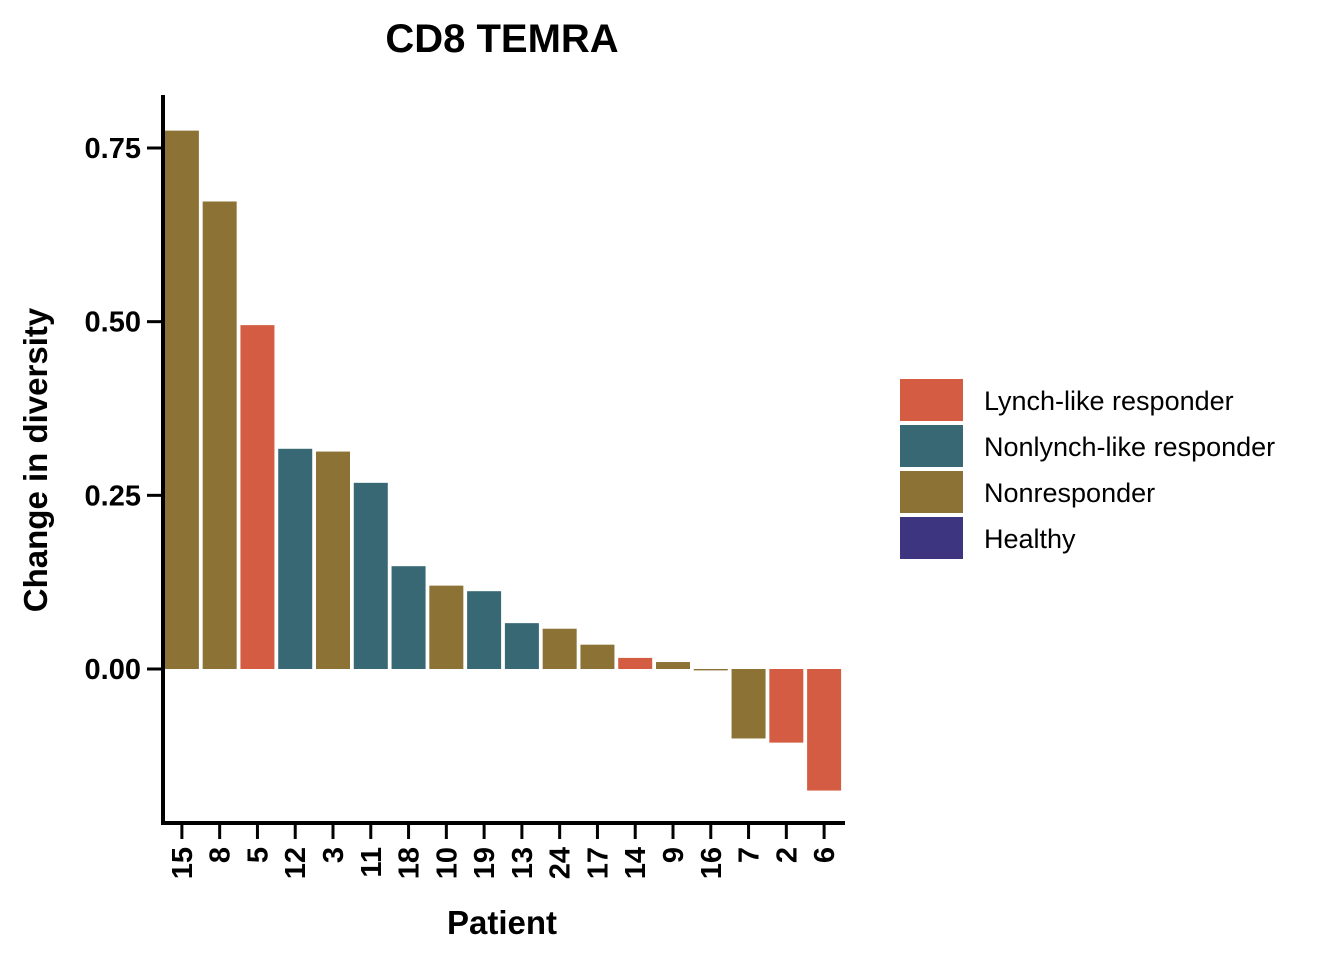  Describe the element at coordinates (750, 855) in the screenshot. I see `x-tick-label: 7` at that location.